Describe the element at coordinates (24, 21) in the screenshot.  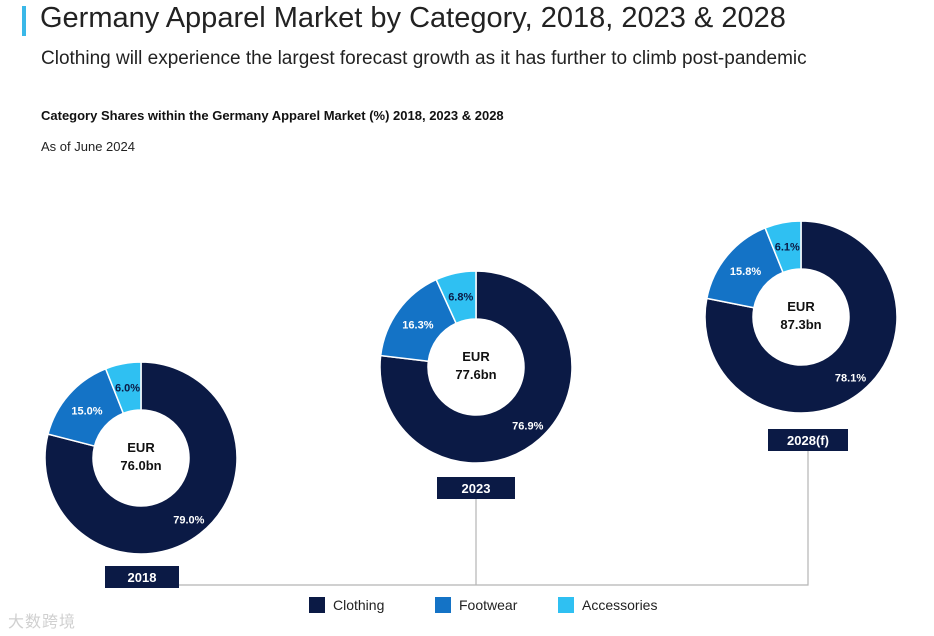
I see `title-accent-bar` at that location.